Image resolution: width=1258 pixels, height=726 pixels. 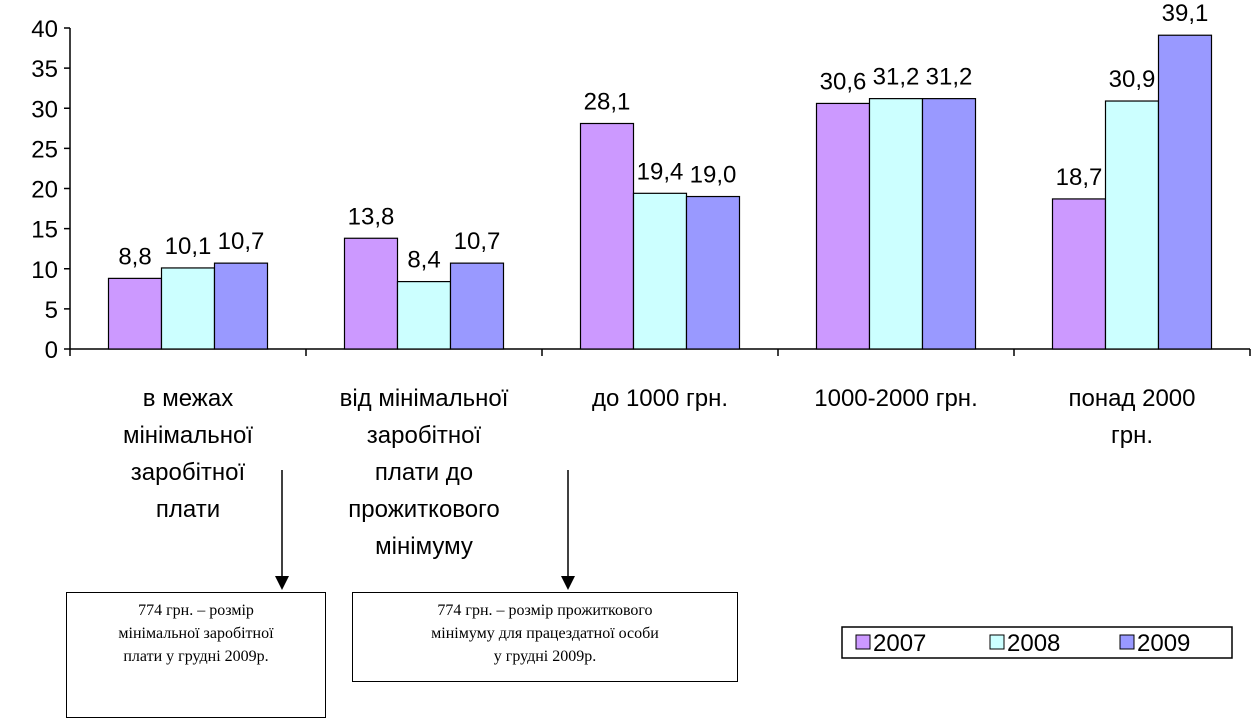 What do you see at coordinates (44, 149) in the screenshot?
I see `y-tick-label: 25` at bounding box center [44, 149].